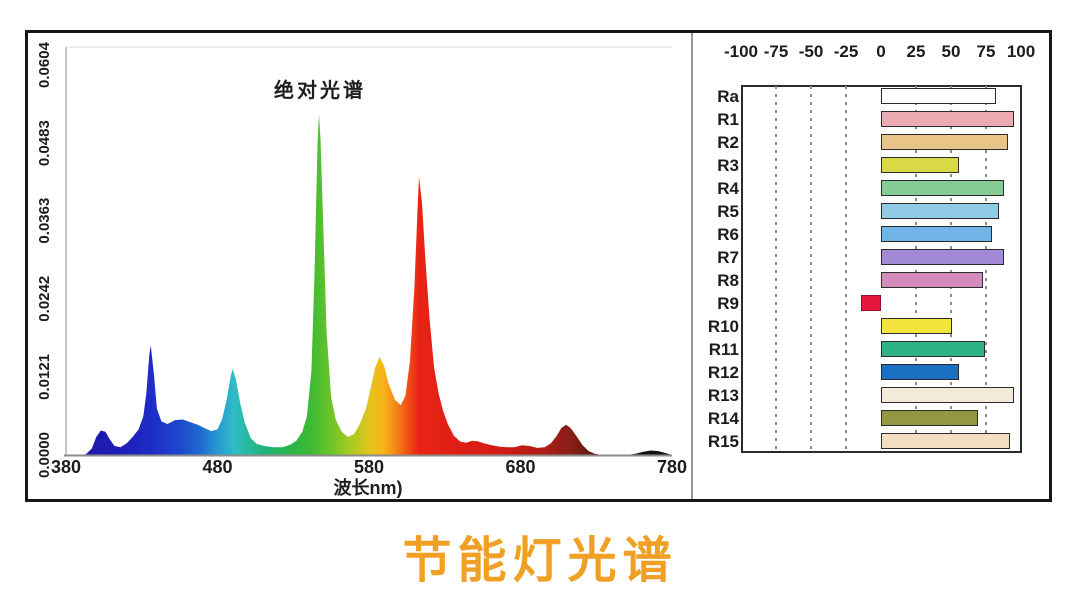 The image size is (1080, 593). I want to click on cri-bar-r8, so click(932, 280).